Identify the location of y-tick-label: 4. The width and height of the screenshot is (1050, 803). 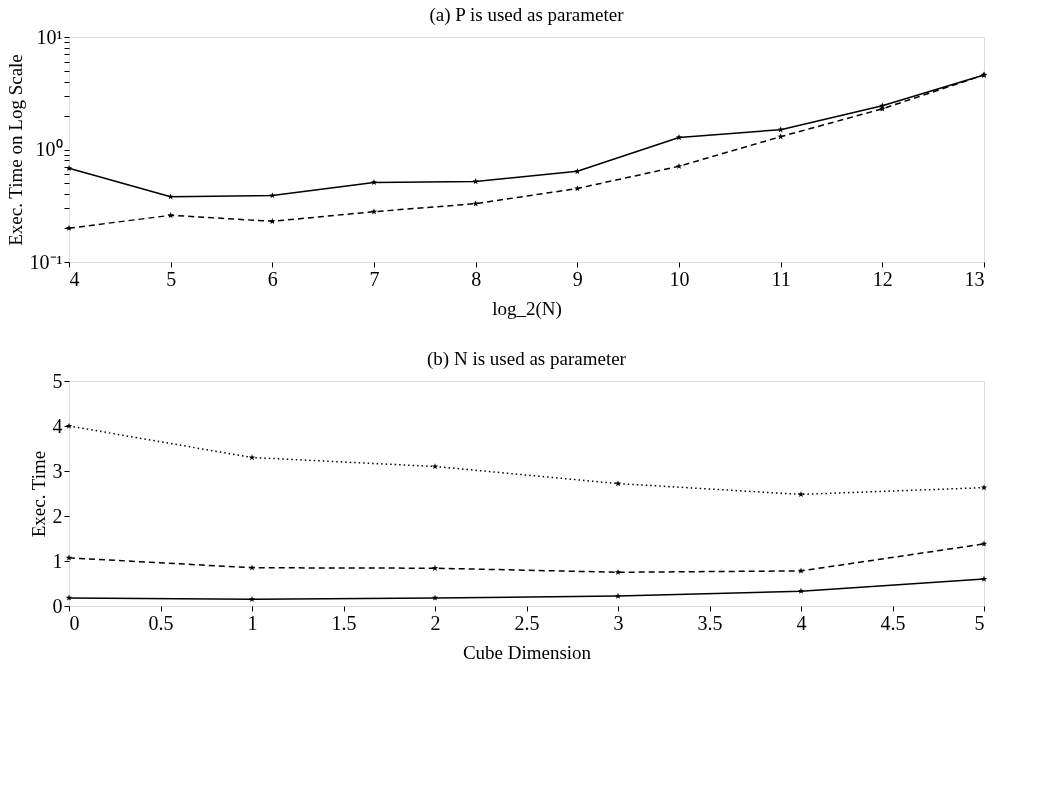
(57, 425).